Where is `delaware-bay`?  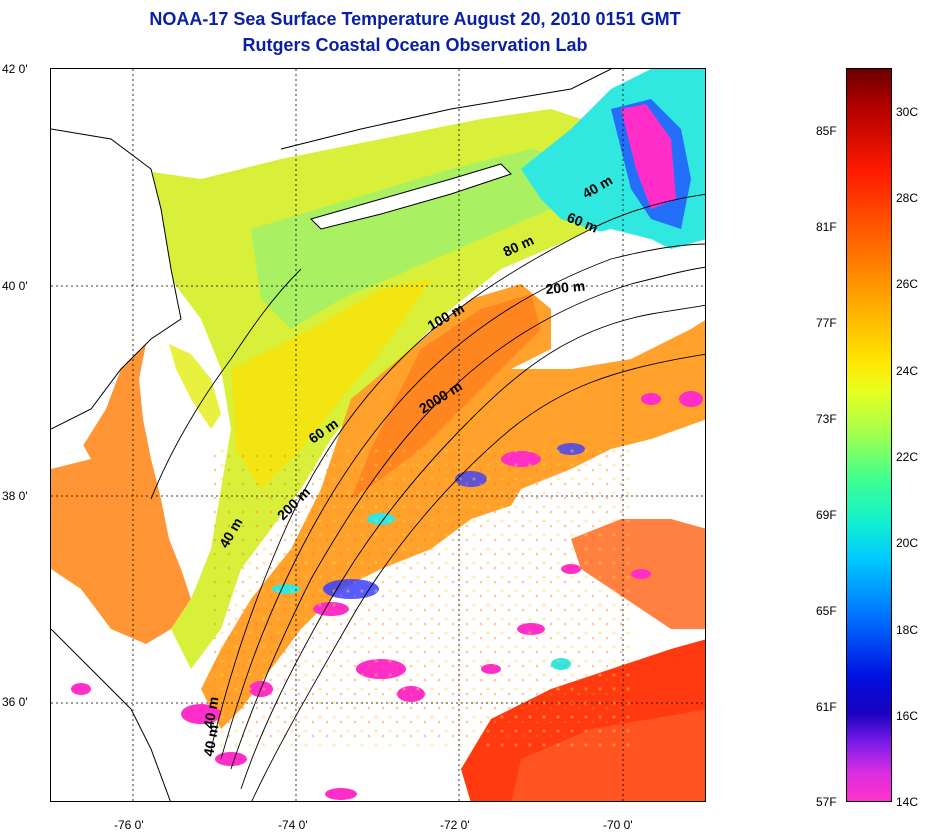 delaware-bay is located at coordinates (195, 386).